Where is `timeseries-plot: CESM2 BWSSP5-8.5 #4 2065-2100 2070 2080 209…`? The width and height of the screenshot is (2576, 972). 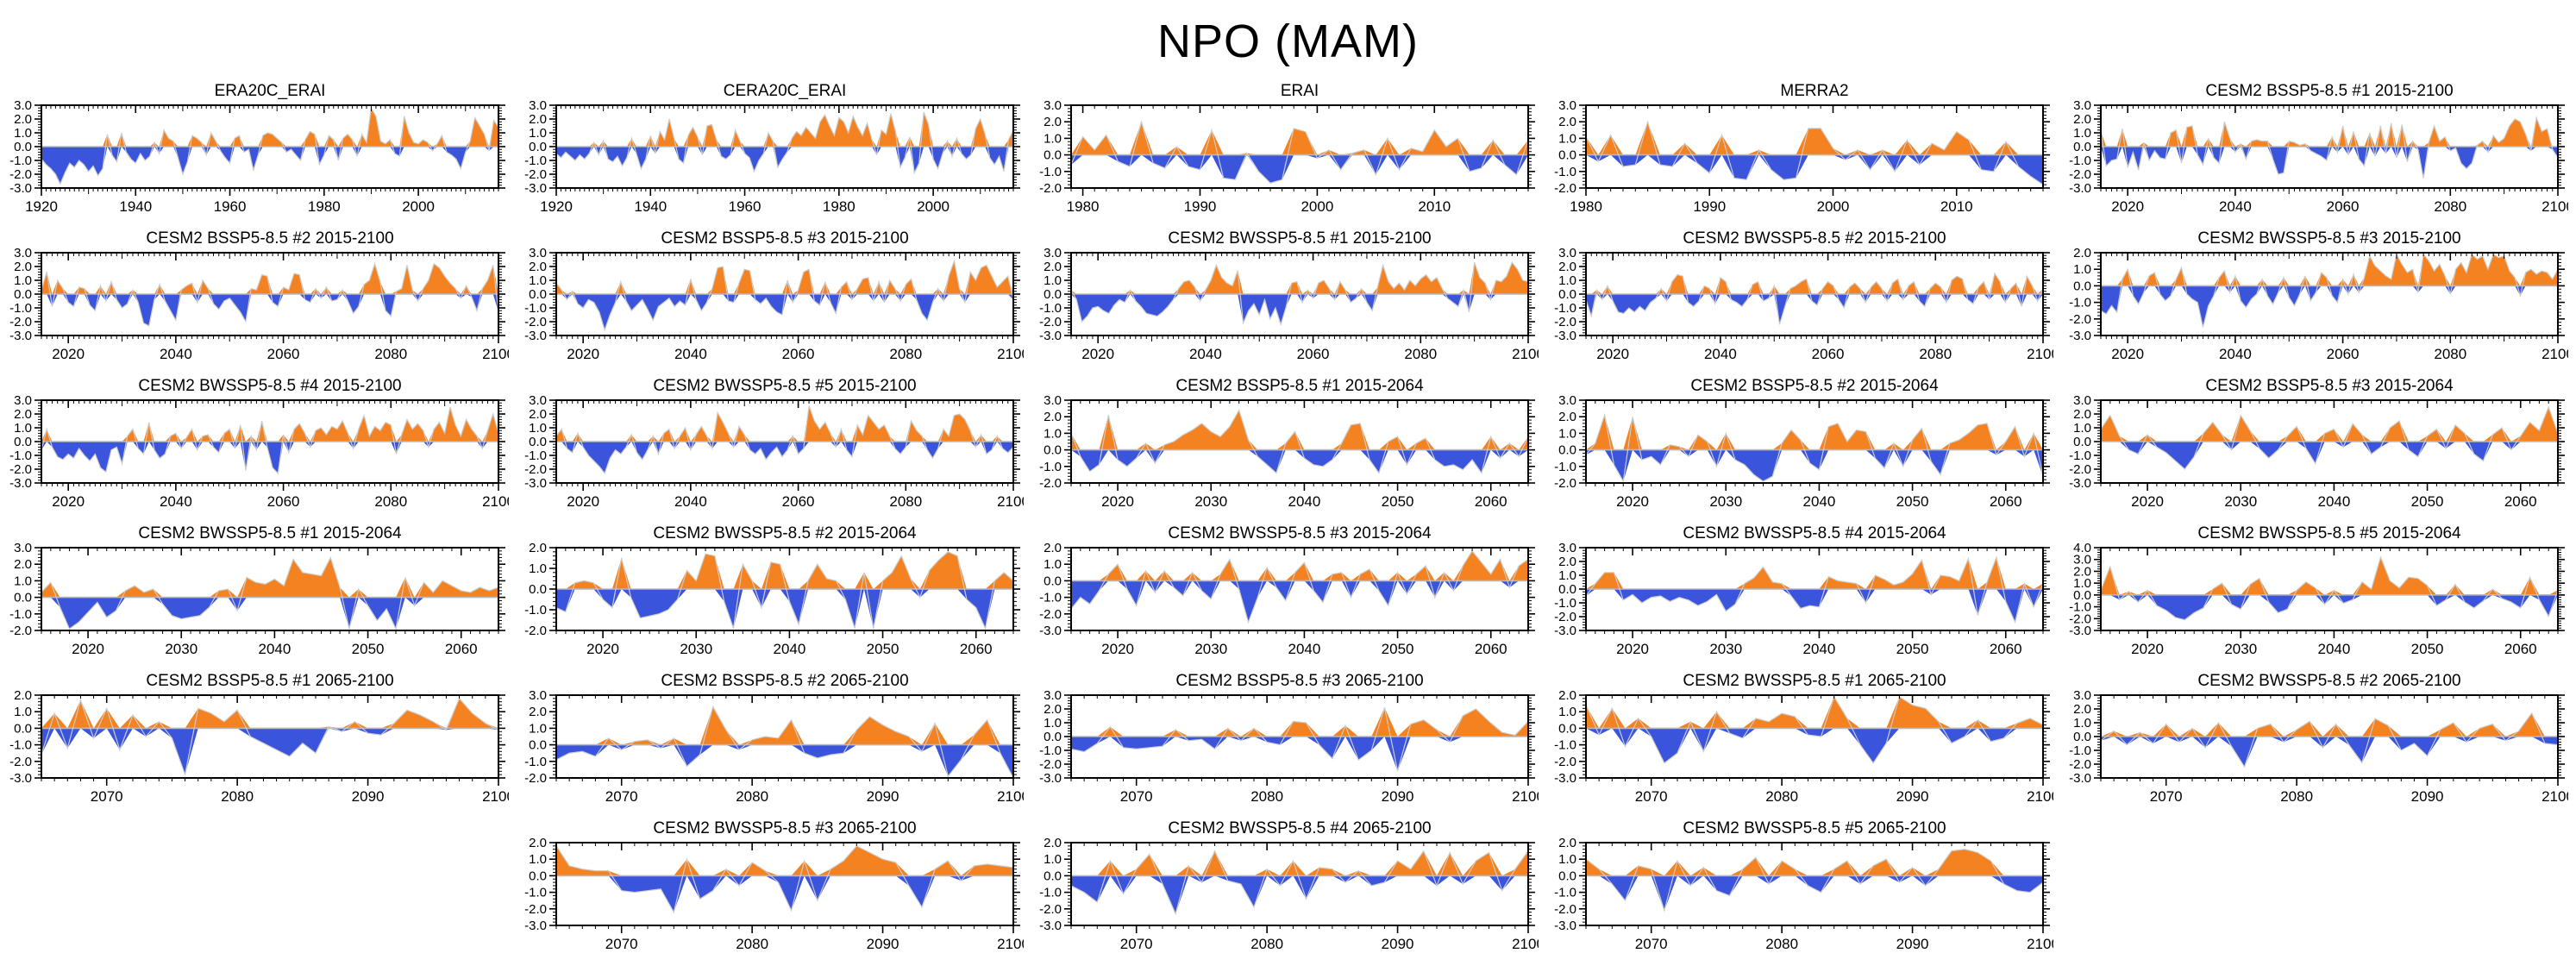 timeseries-plot: CESM2 BWSSP5-8.5 #4 2065-2100 2070 2080 209… is located at coordinates (1289, 886).